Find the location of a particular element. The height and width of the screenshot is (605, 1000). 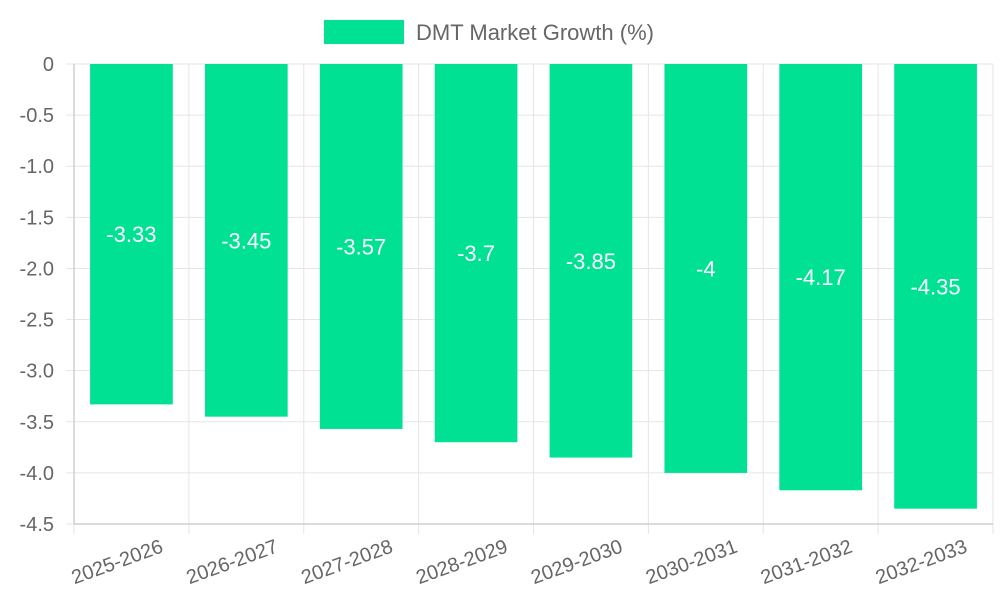

bar-data-label: -4 is located at coordinates (706, 268).